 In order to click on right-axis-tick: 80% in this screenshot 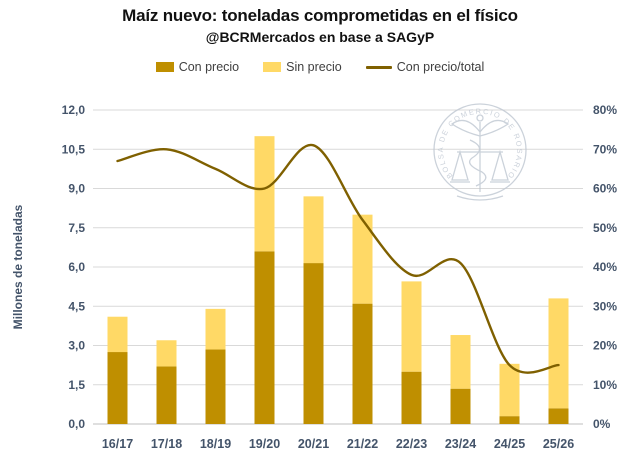, I will do `click(605, 110)`.